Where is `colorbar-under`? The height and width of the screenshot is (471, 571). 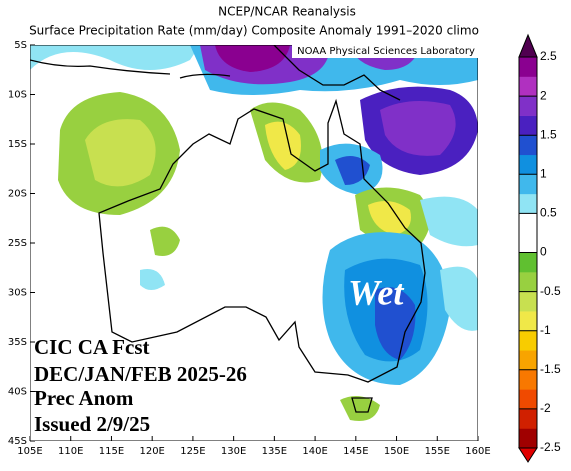 colorbar-under is located at coordinates (528, 455).